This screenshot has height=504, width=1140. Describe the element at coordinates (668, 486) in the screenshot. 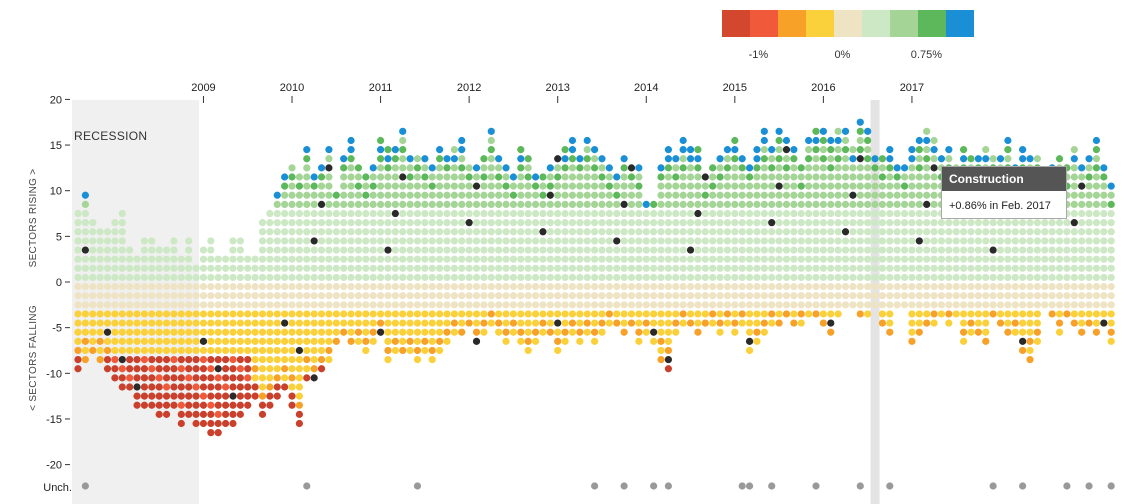

I see `sector-dot-unchanged` at that location.